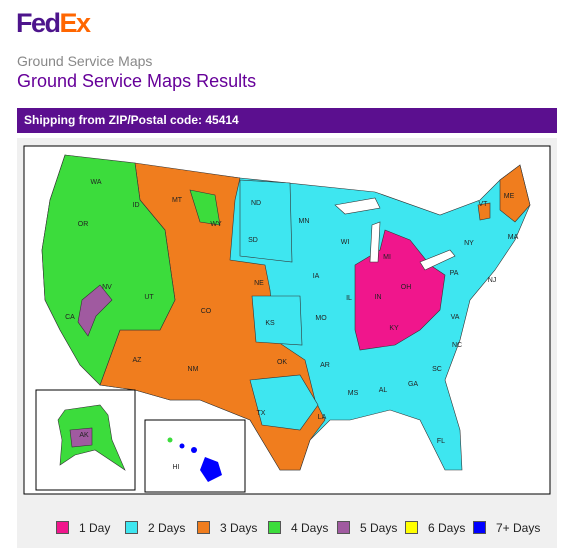  Describe the element at coordinates (383, 390) in the screenshot. I see `state-label: AL` at that location.